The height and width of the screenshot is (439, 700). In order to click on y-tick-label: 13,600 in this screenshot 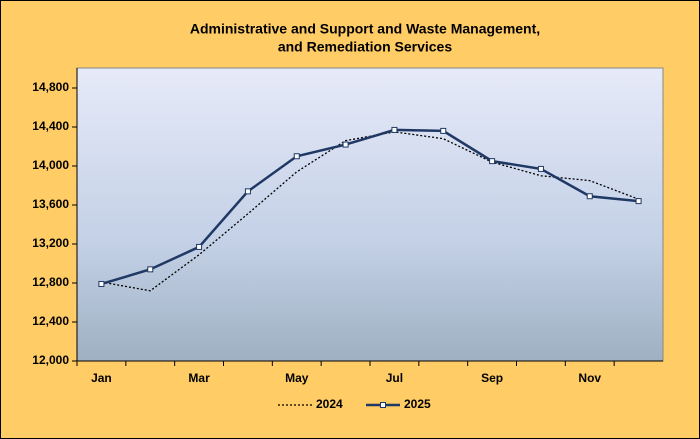, I will do `click(50, 204)`.